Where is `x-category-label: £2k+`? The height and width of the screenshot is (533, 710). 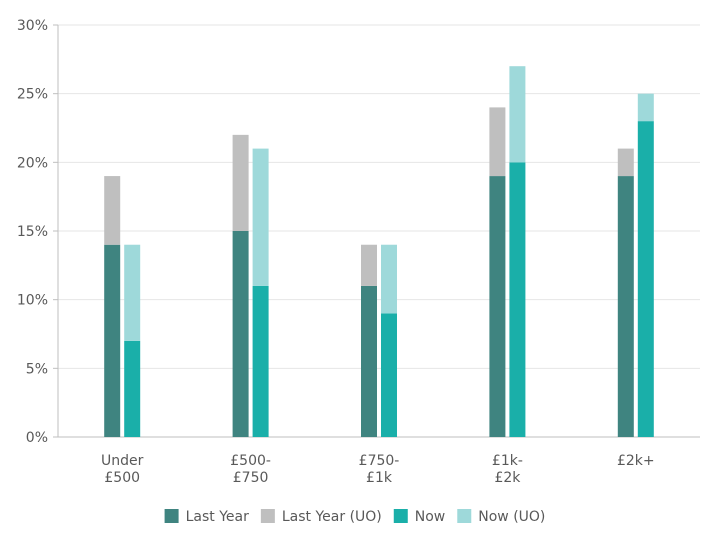
x-category-label: £2k+ is located at coordinates (636, 461).